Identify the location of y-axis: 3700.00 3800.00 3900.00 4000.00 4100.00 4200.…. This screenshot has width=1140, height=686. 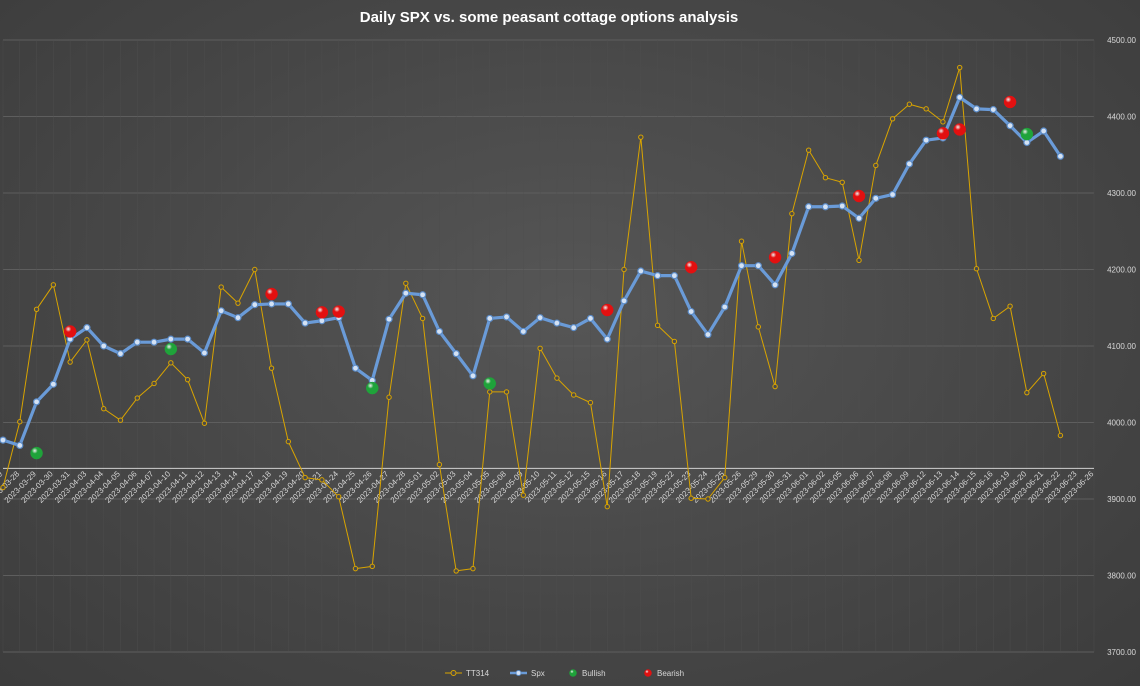
(1121, 346).